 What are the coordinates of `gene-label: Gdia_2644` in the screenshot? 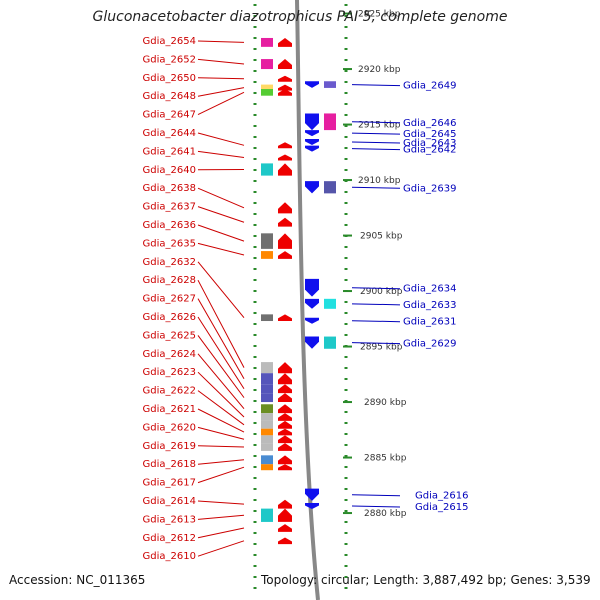 It's located at (169, 133).